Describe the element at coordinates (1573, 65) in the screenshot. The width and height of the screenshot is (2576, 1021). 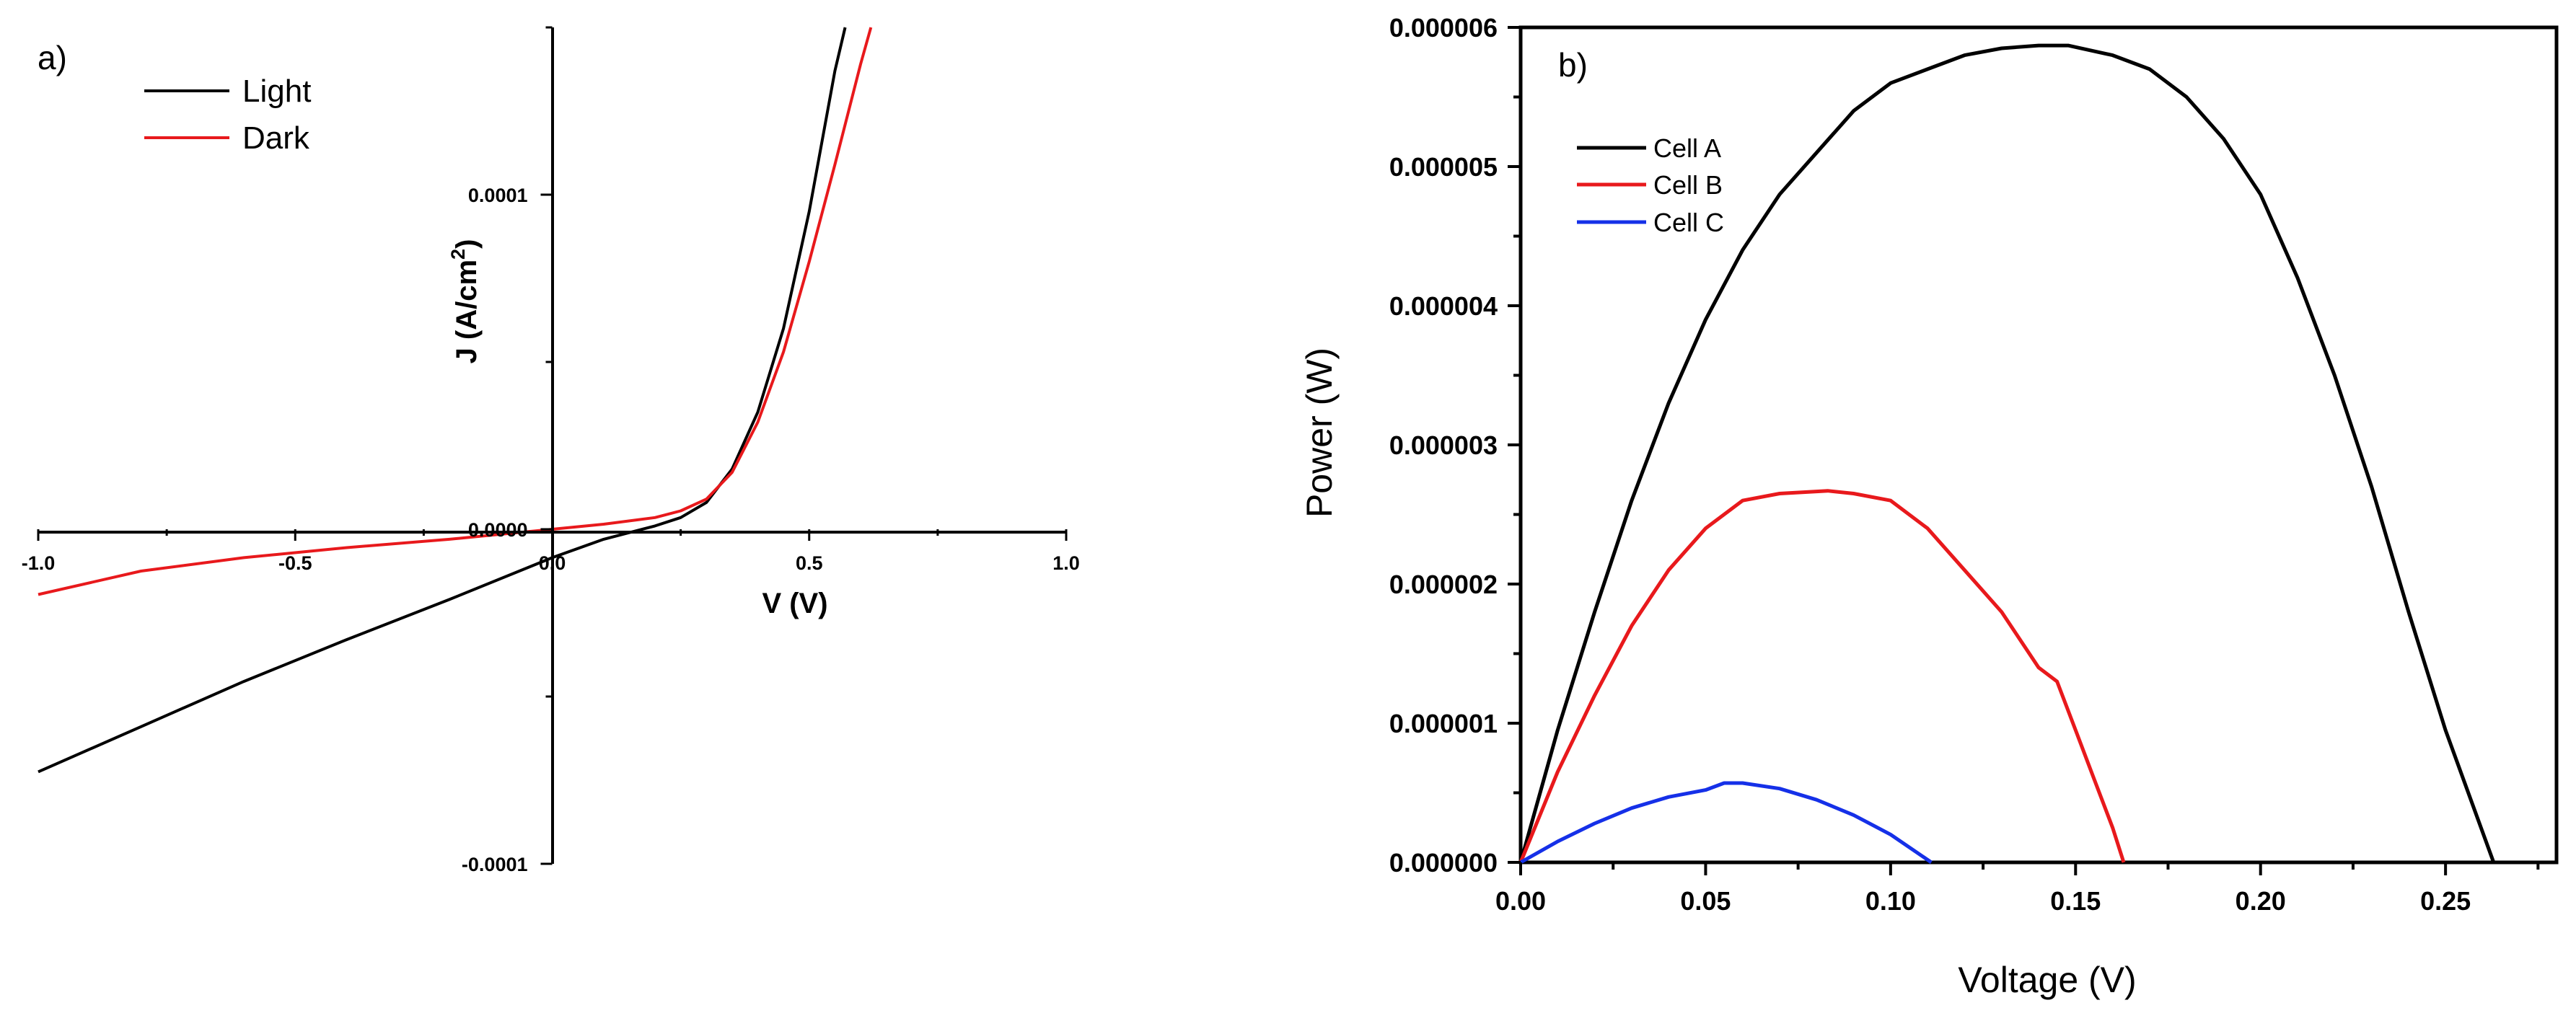
I see `panel-b-label: b)` at that location.